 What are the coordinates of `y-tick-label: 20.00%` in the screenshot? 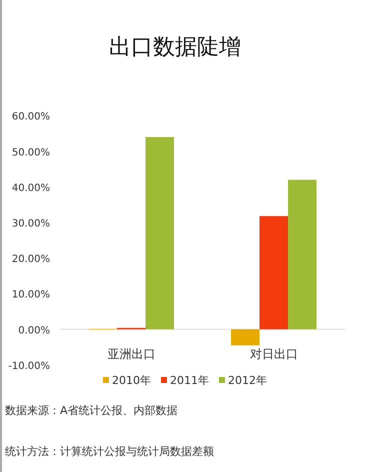 It's located at (31, 260).